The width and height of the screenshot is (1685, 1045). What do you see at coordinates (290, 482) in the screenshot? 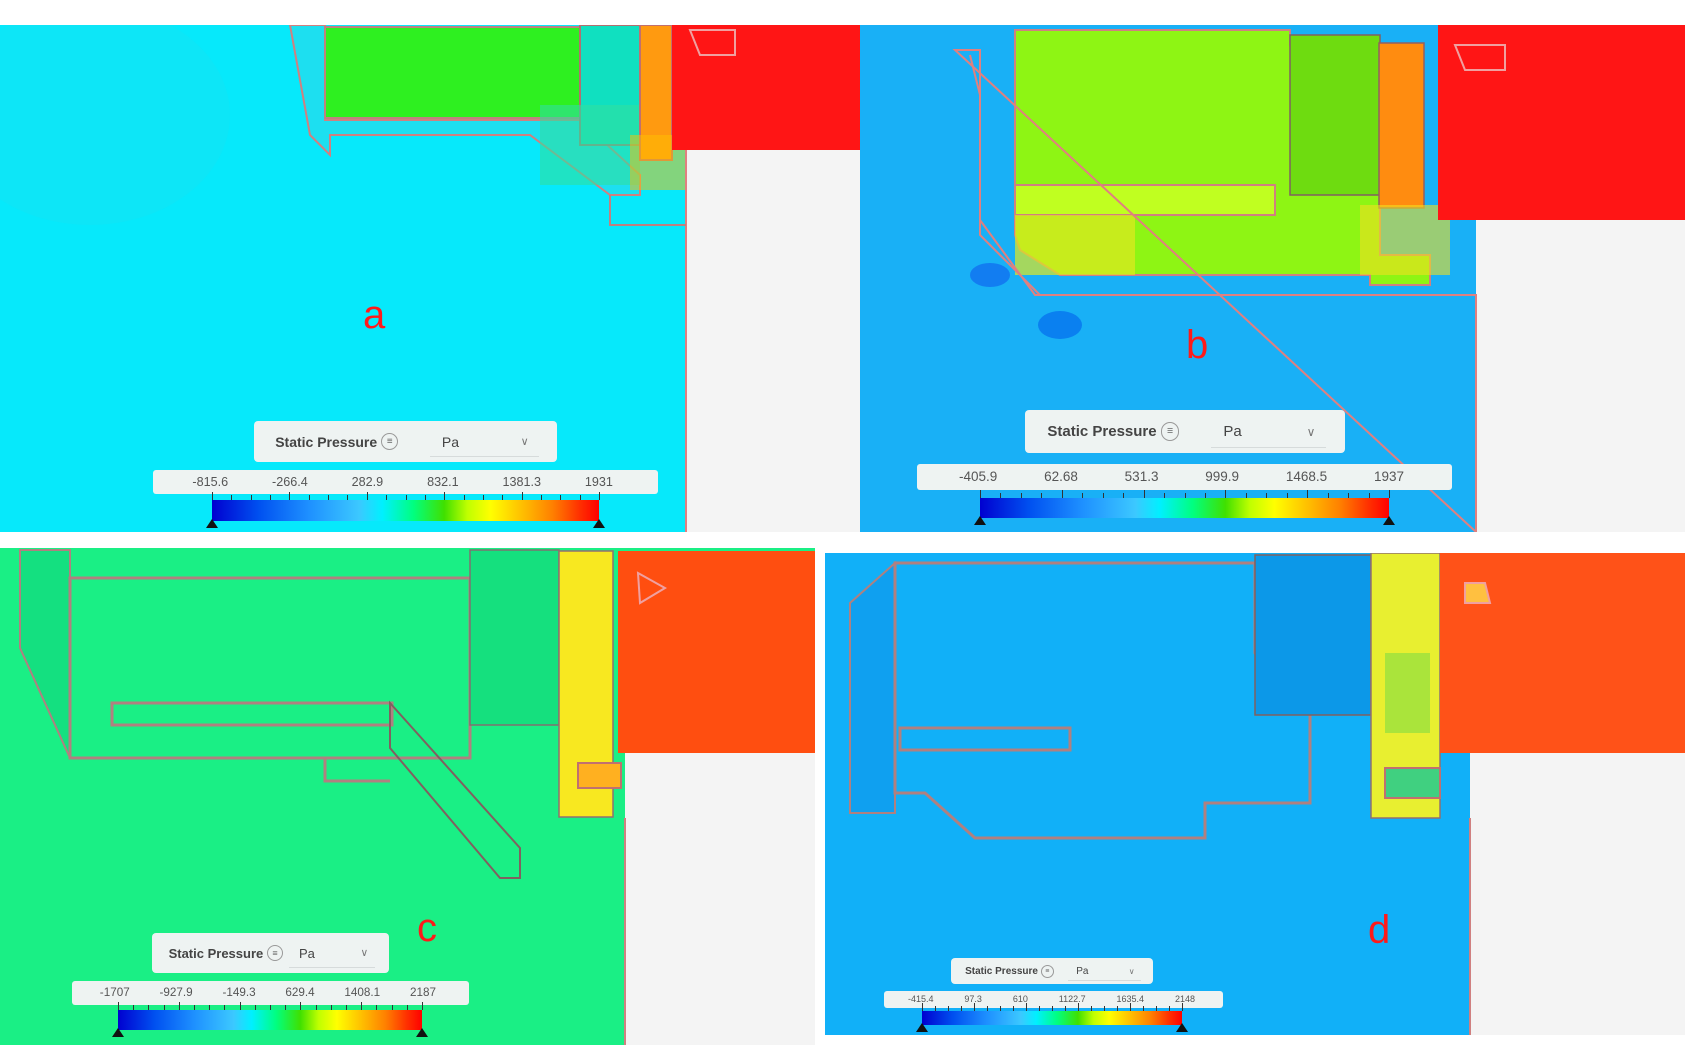
I see `tick-label: -266.4` at bounding box center [290, 482].